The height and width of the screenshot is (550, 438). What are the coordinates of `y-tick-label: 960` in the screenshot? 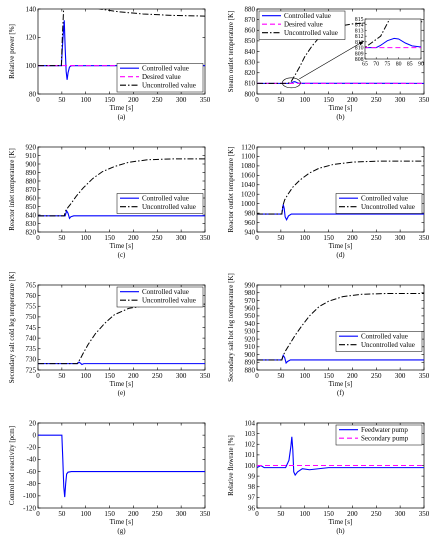 It's located at (250, 223).